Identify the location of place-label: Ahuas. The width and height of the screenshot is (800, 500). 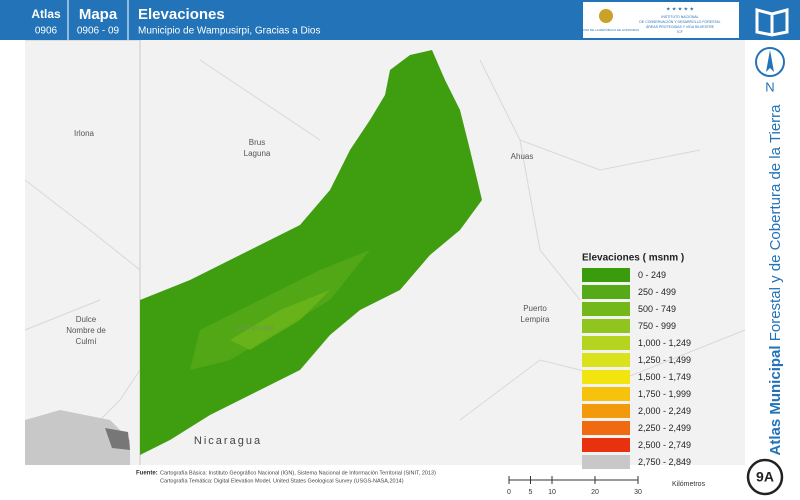
(522, 156).